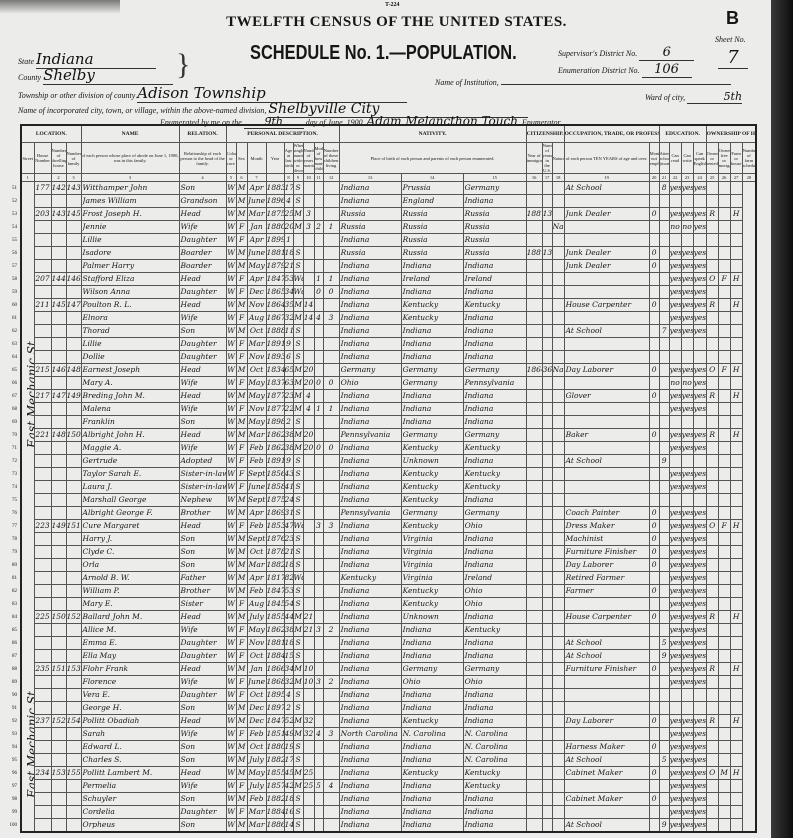  I want to click on age-cell: 18, so click(288, 799).